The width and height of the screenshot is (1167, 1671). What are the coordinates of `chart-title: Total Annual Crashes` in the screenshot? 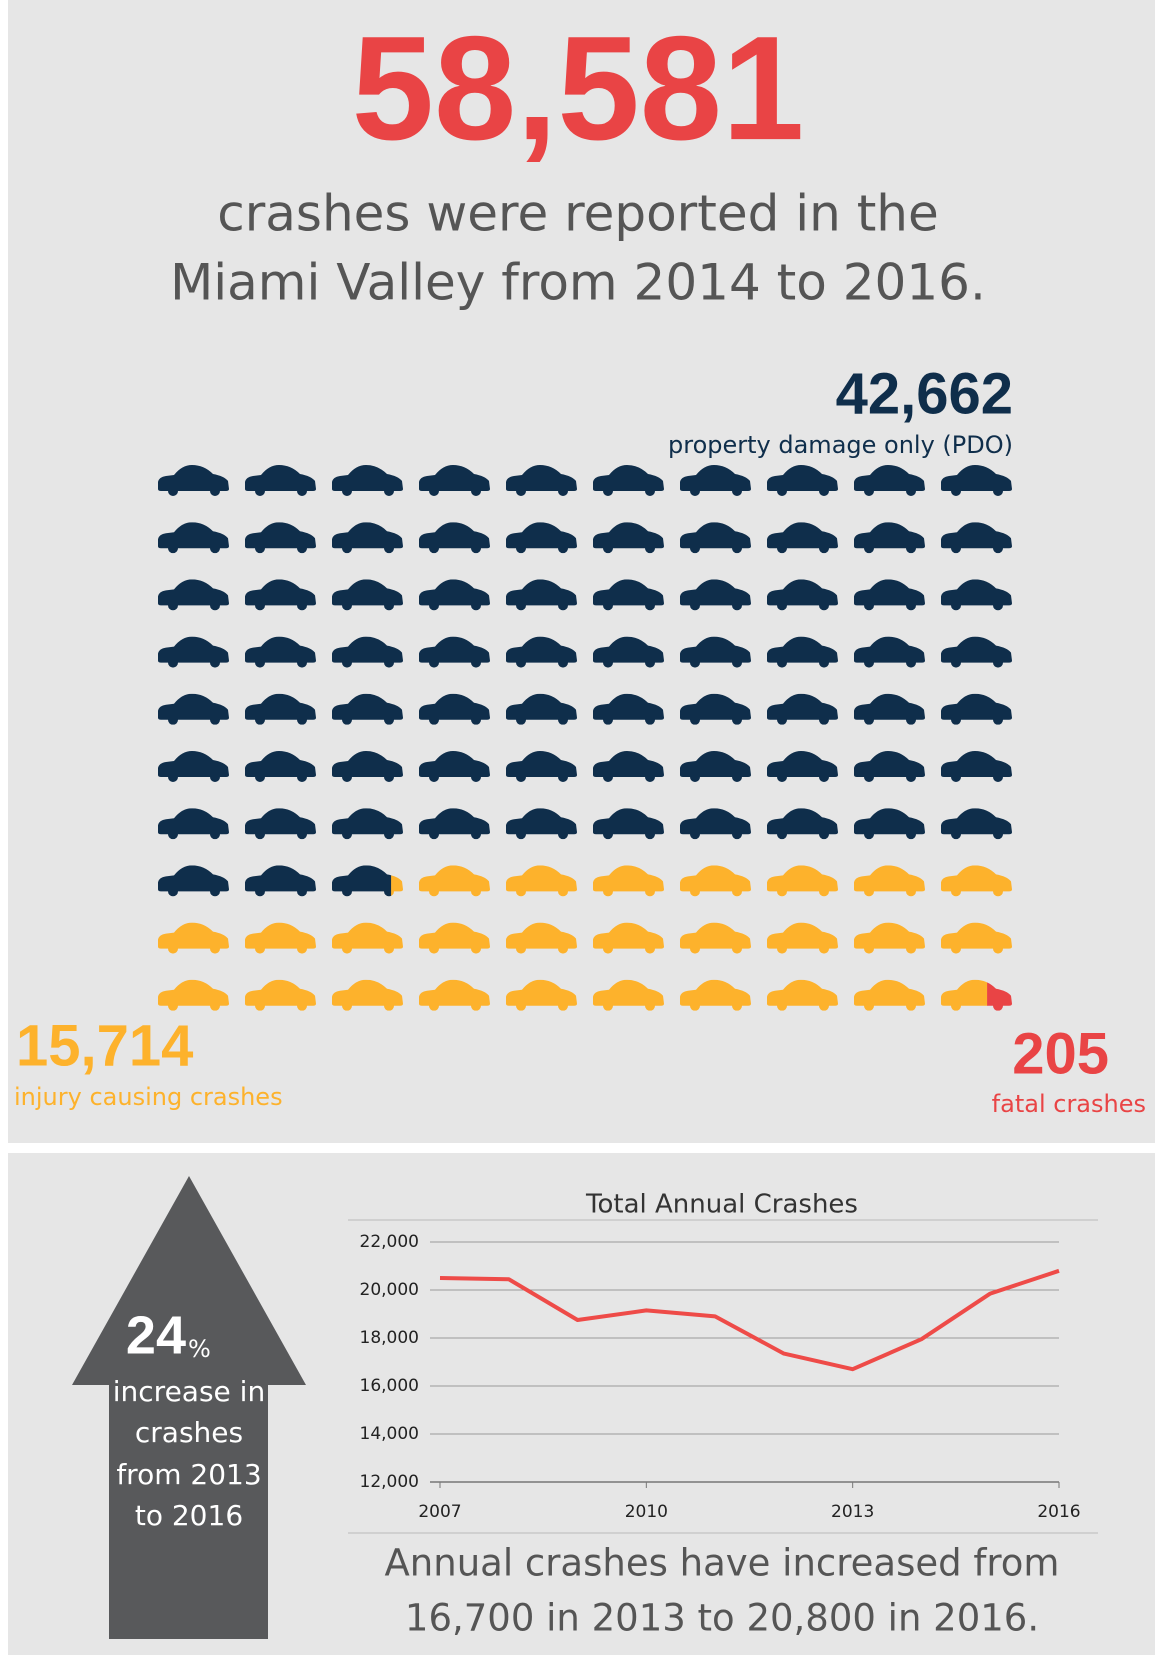 It's located at (721, 1205).